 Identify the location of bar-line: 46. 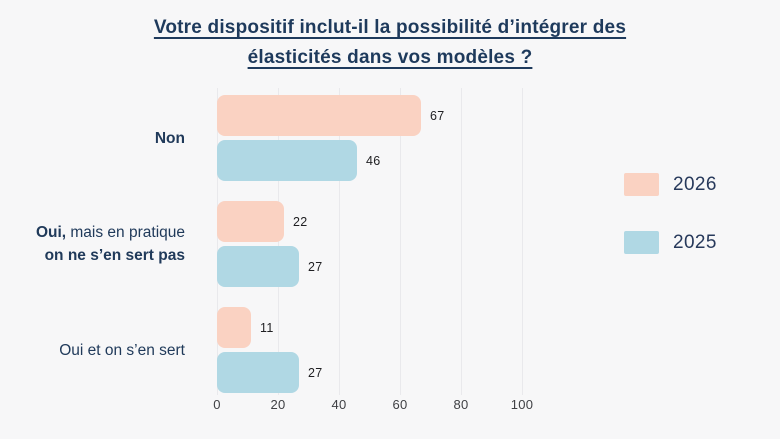
(331, 160).